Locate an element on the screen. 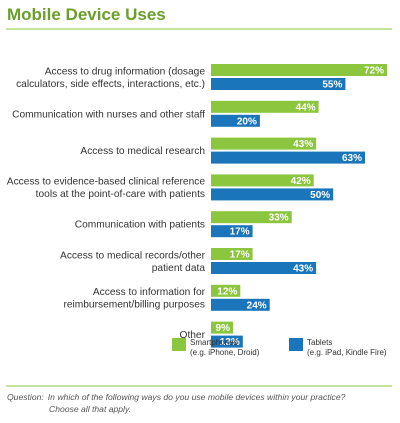  value-label-tablets: 55% is located at coordinates (332, 85).